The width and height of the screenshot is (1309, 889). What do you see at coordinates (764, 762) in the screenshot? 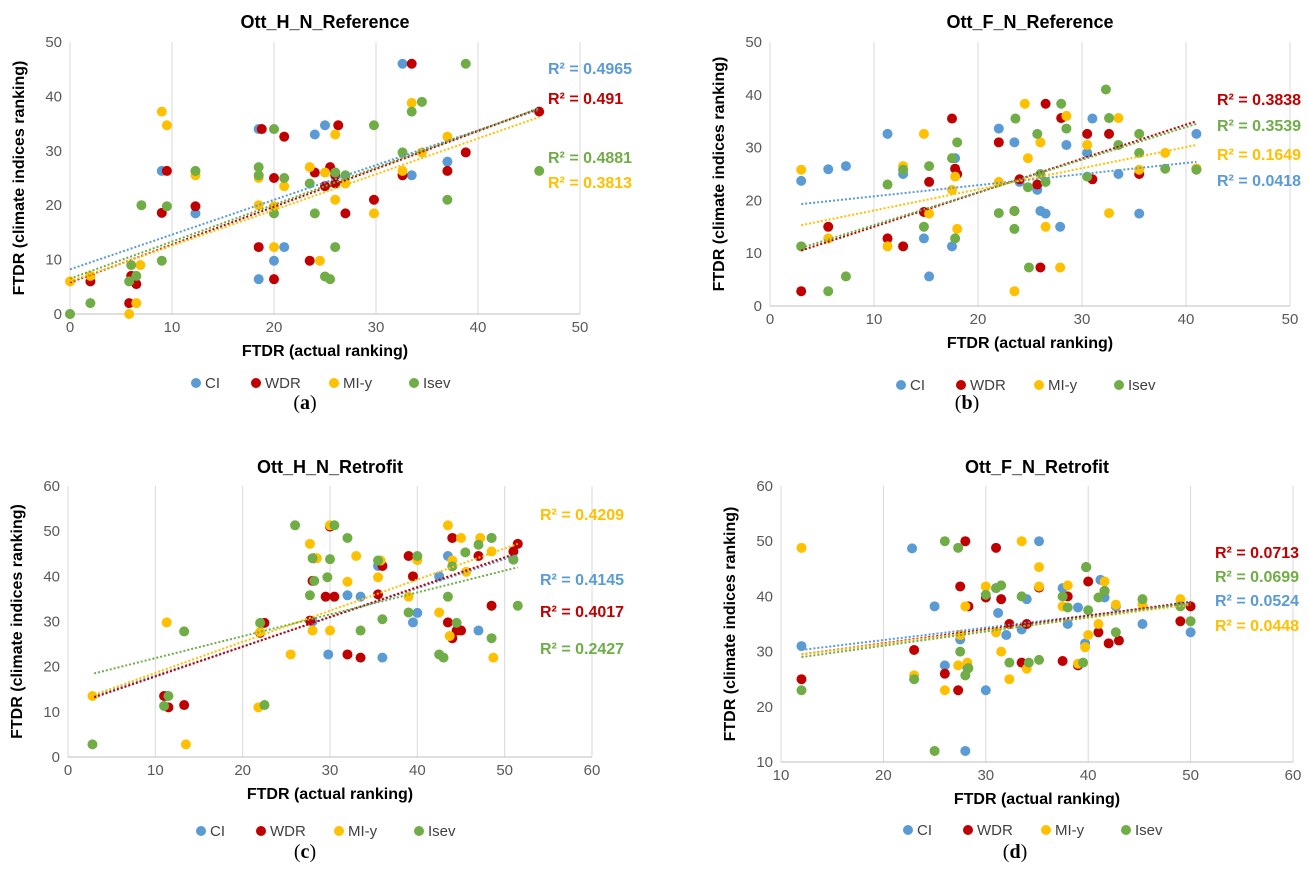
I see `y-tick-label: 10` at bounding box center [764, 762].